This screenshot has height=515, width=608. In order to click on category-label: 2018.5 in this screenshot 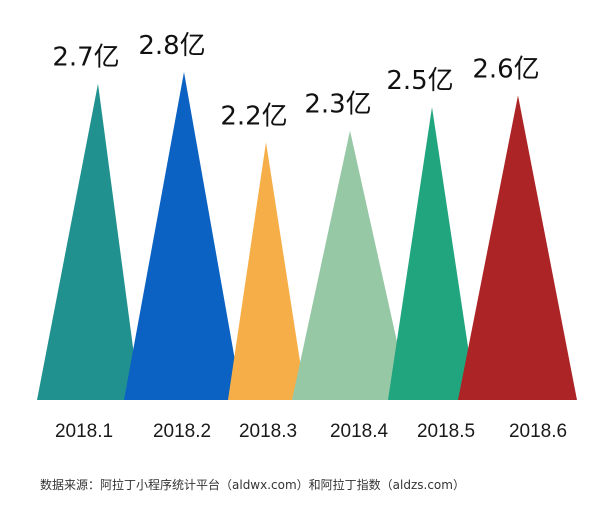, I will do `click(446, 431)`.